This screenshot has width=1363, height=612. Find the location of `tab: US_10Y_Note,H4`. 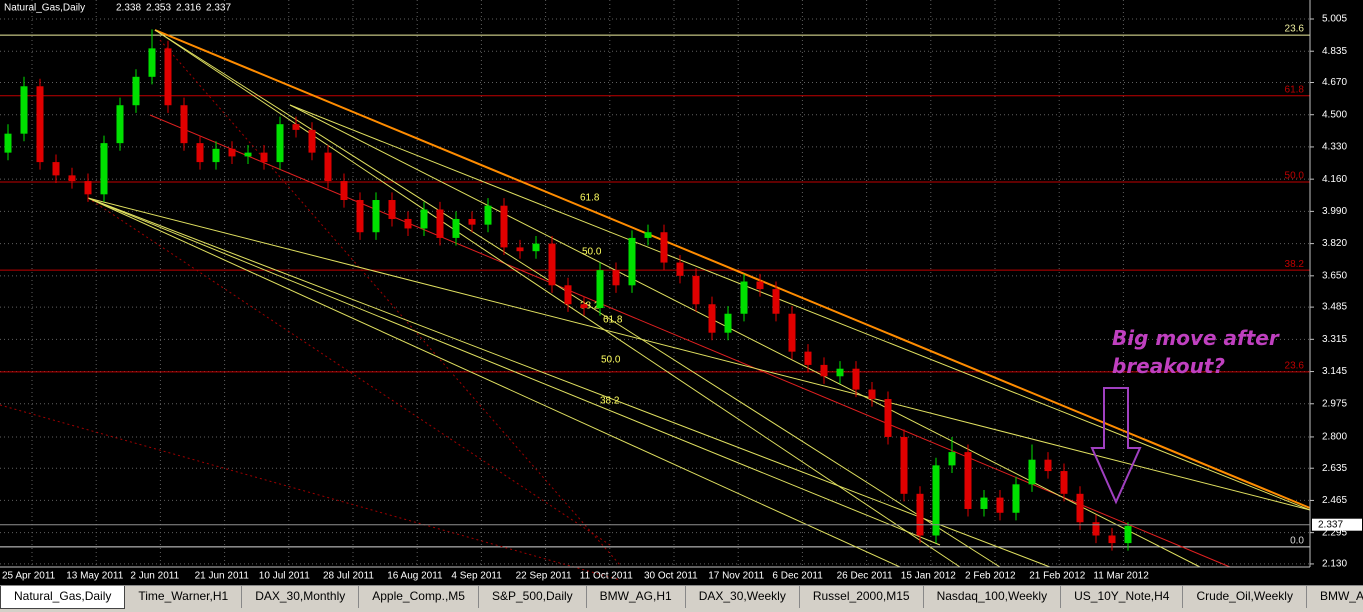

tab: US_10Y_Note,H4 is located at coordinates (1122, 597).